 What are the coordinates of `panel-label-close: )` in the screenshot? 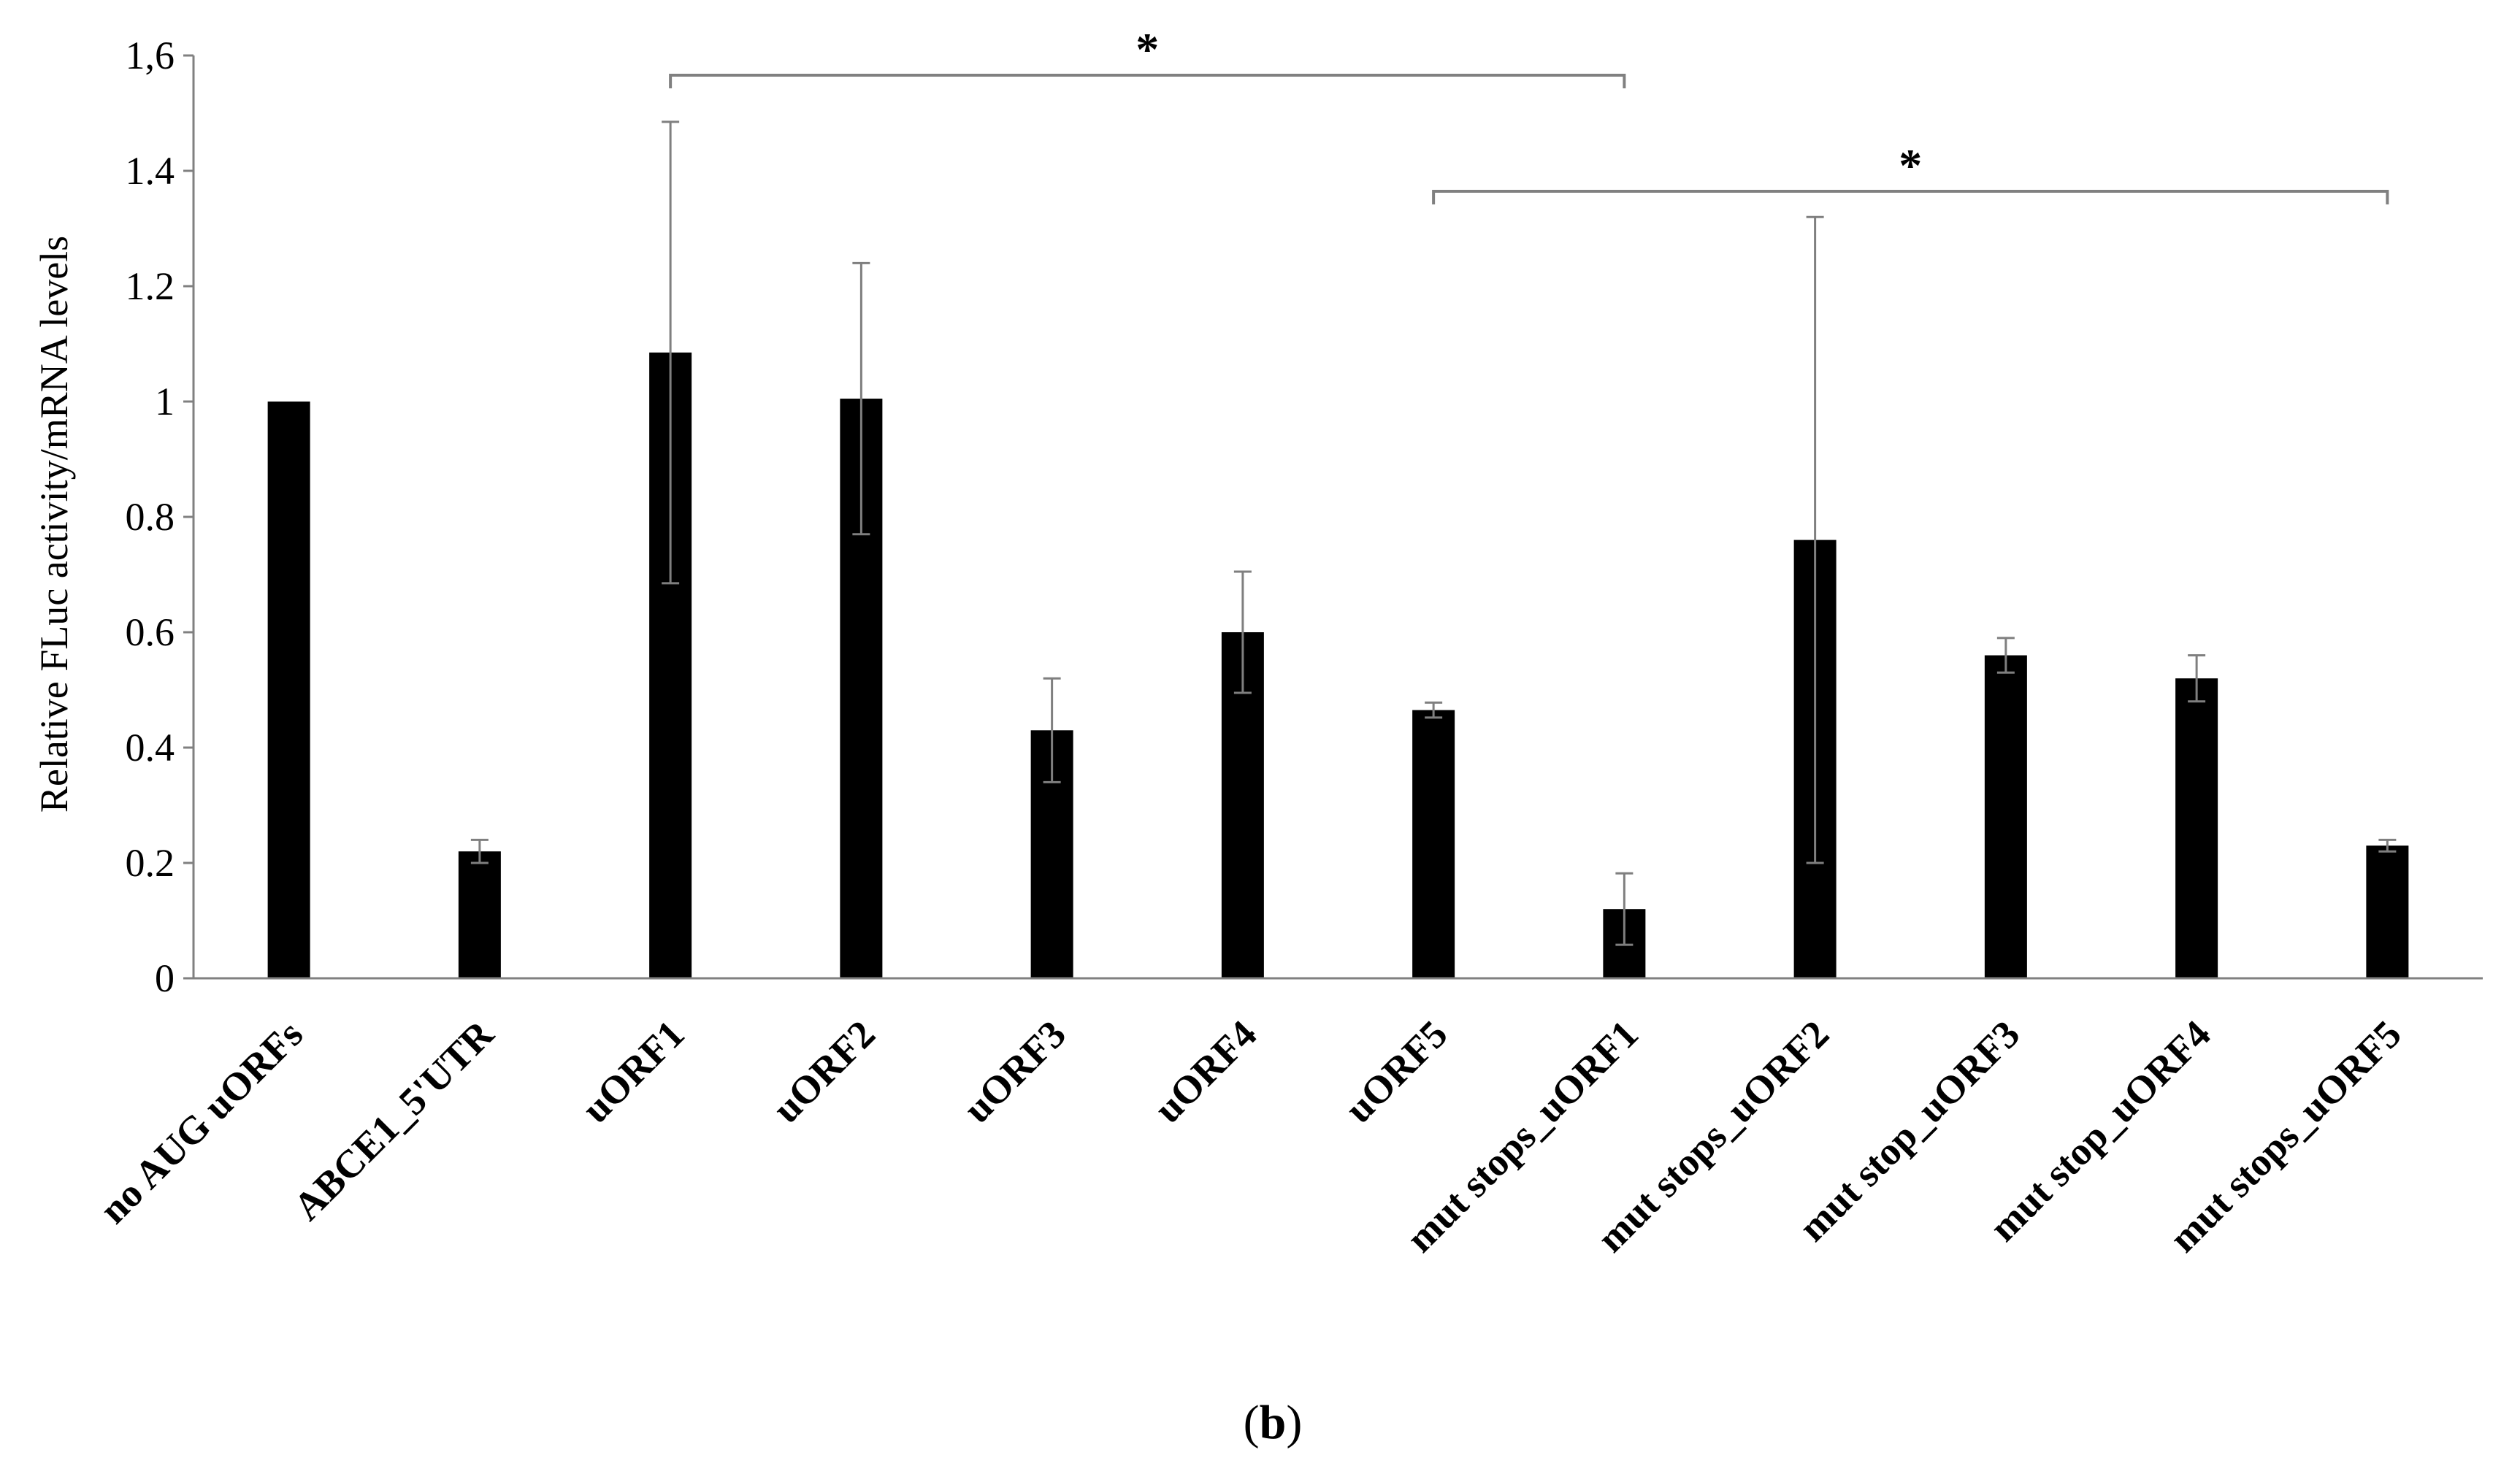 It's located at (1294, 1422).